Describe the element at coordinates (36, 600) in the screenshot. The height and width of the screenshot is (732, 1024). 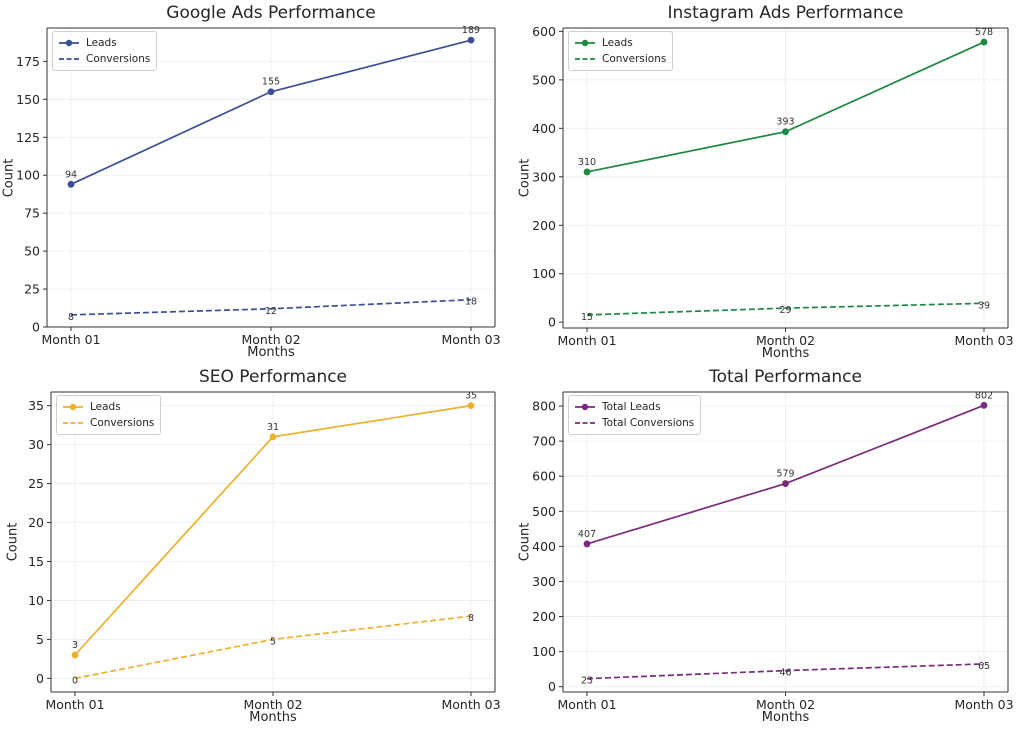
I see `y-tick-label: 10` at that location.